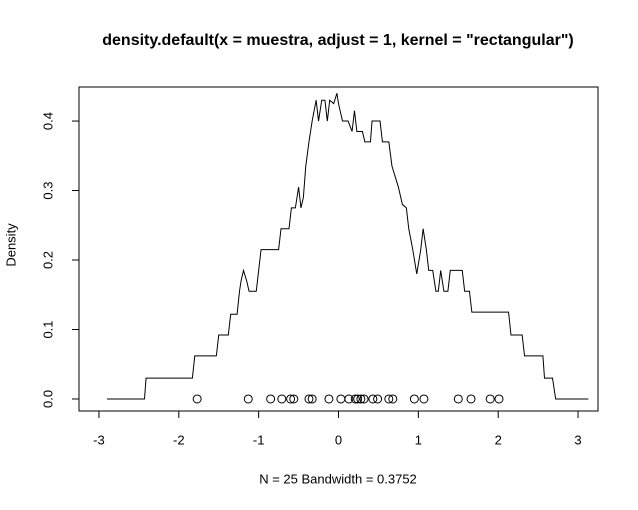 Image resolution: width=638 pixels, height=510 pixels. Describe the element at coordinates (99, 439) in the screenshot. I see `x-tick-label: -3` at that location.